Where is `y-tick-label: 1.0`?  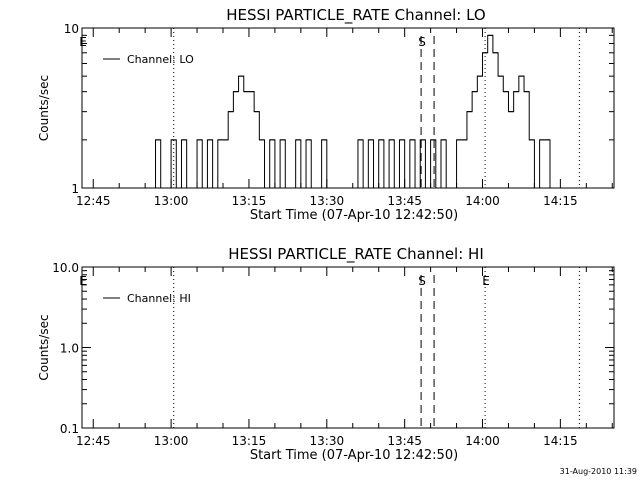
y-tick-label: 1.0 is located at coordinates (69, 349).